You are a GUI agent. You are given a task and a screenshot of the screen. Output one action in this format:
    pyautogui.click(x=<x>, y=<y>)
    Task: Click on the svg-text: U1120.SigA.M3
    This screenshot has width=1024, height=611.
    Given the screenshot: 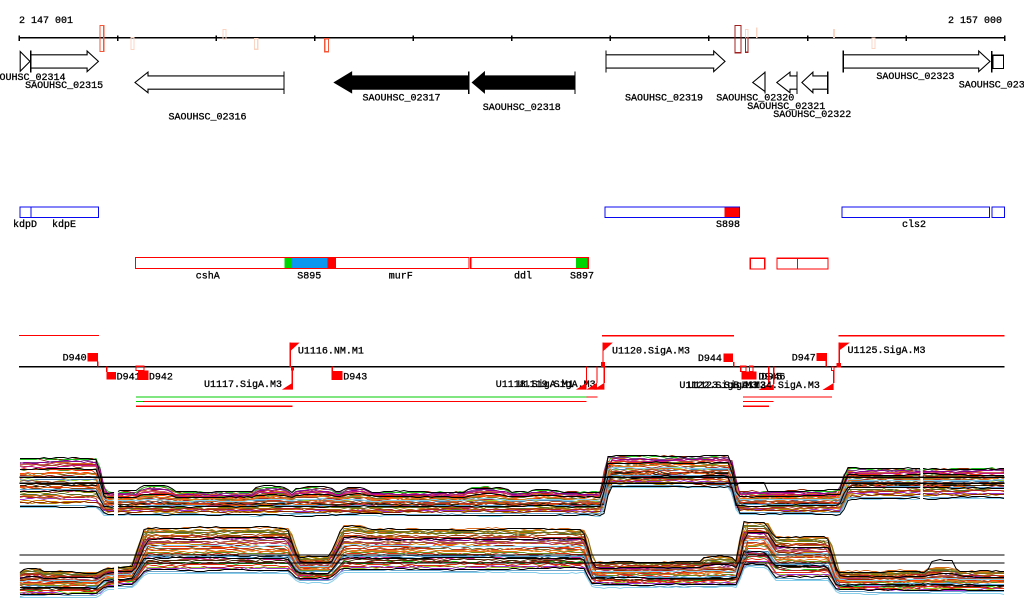 What is the action you would take?
    pyautogui.click(x=651, y=351)
    